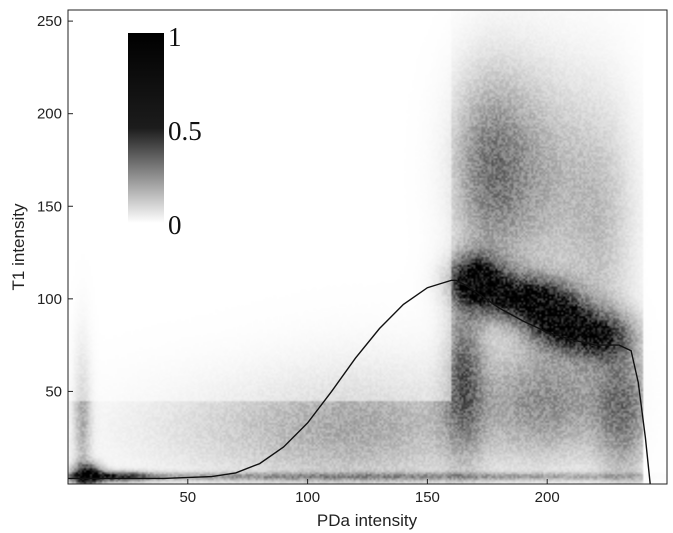 This screenshot has width=673, height=533. I want to click on x-axis: 50 100 150 200, so click(369, 492).